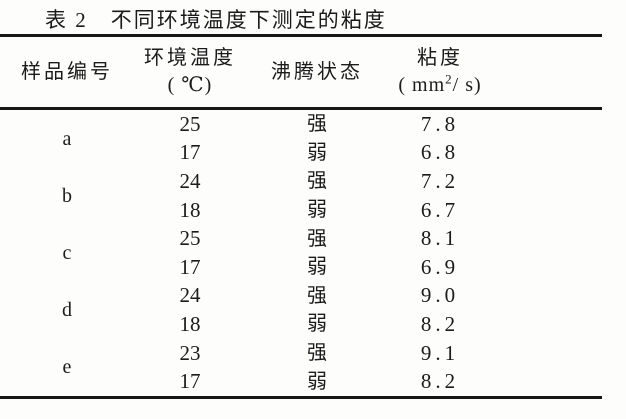  I want to click on column-header-viscosity: 粘度 ( mm2/ s), so click(440, 72).